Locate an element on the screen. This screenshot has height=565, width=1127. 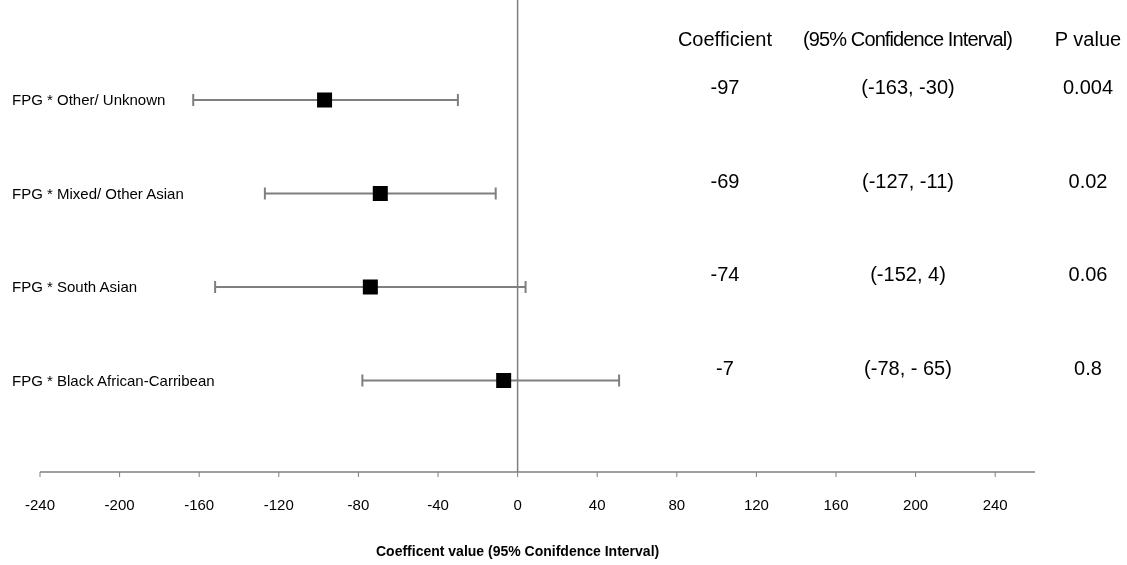
x-tick-label: 240 is located at coordinates (995, 504).